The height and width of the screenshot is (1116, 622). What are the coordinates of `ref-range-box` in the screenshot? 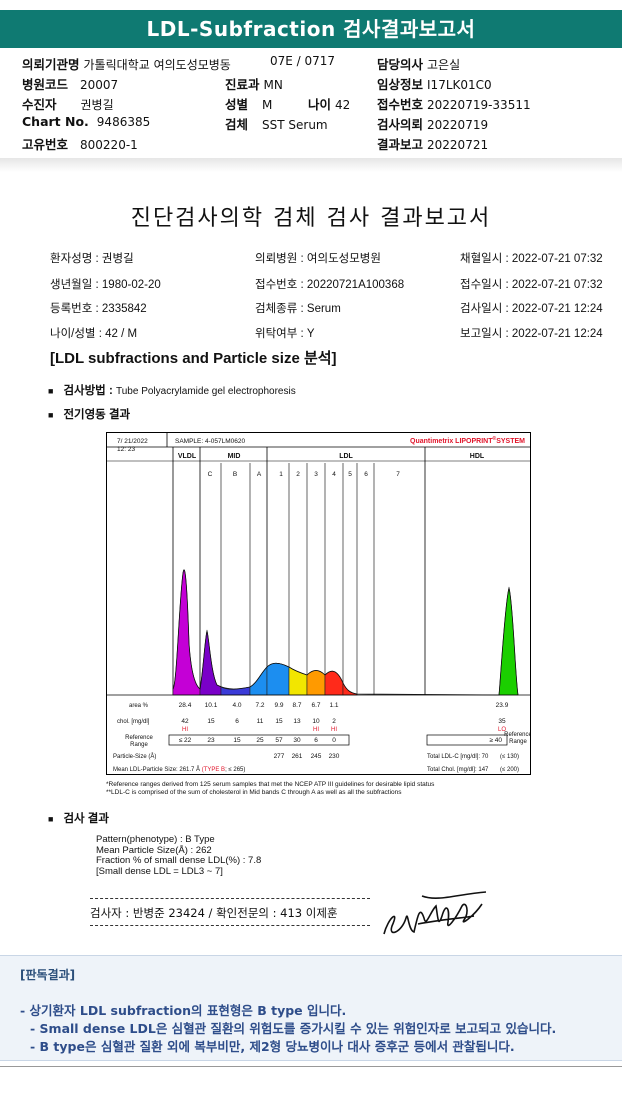 It's located at (259, 740).